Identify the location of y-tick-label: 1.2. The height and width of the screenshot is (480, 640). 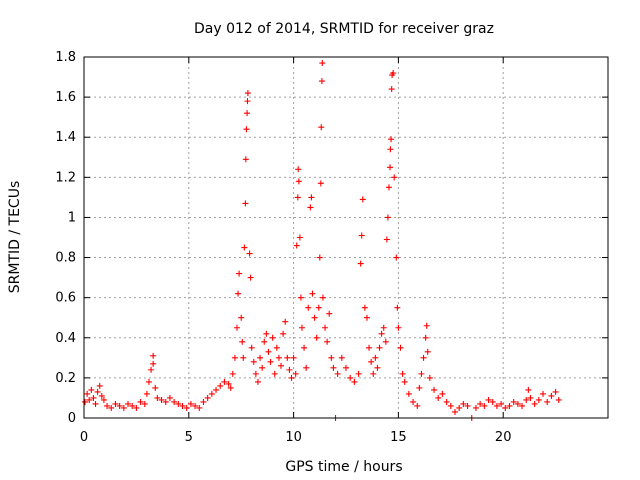
(65, 177).